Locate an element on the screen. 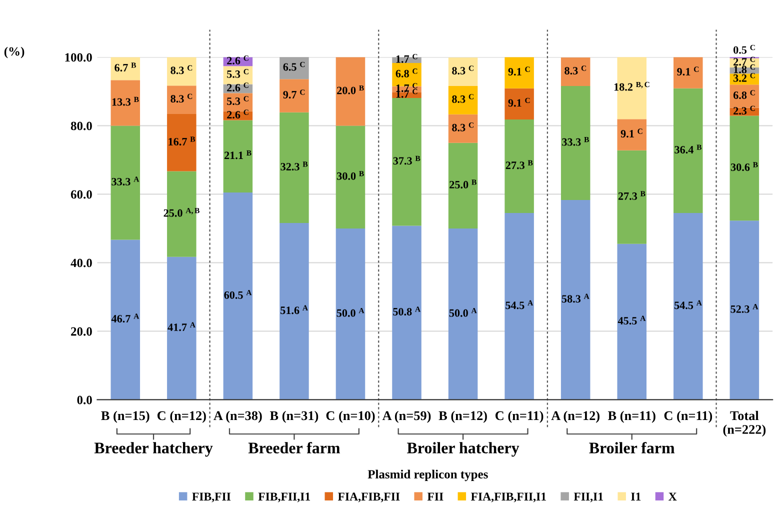  x-tick-label: B (n=11) is located at coordinates (632, 416).